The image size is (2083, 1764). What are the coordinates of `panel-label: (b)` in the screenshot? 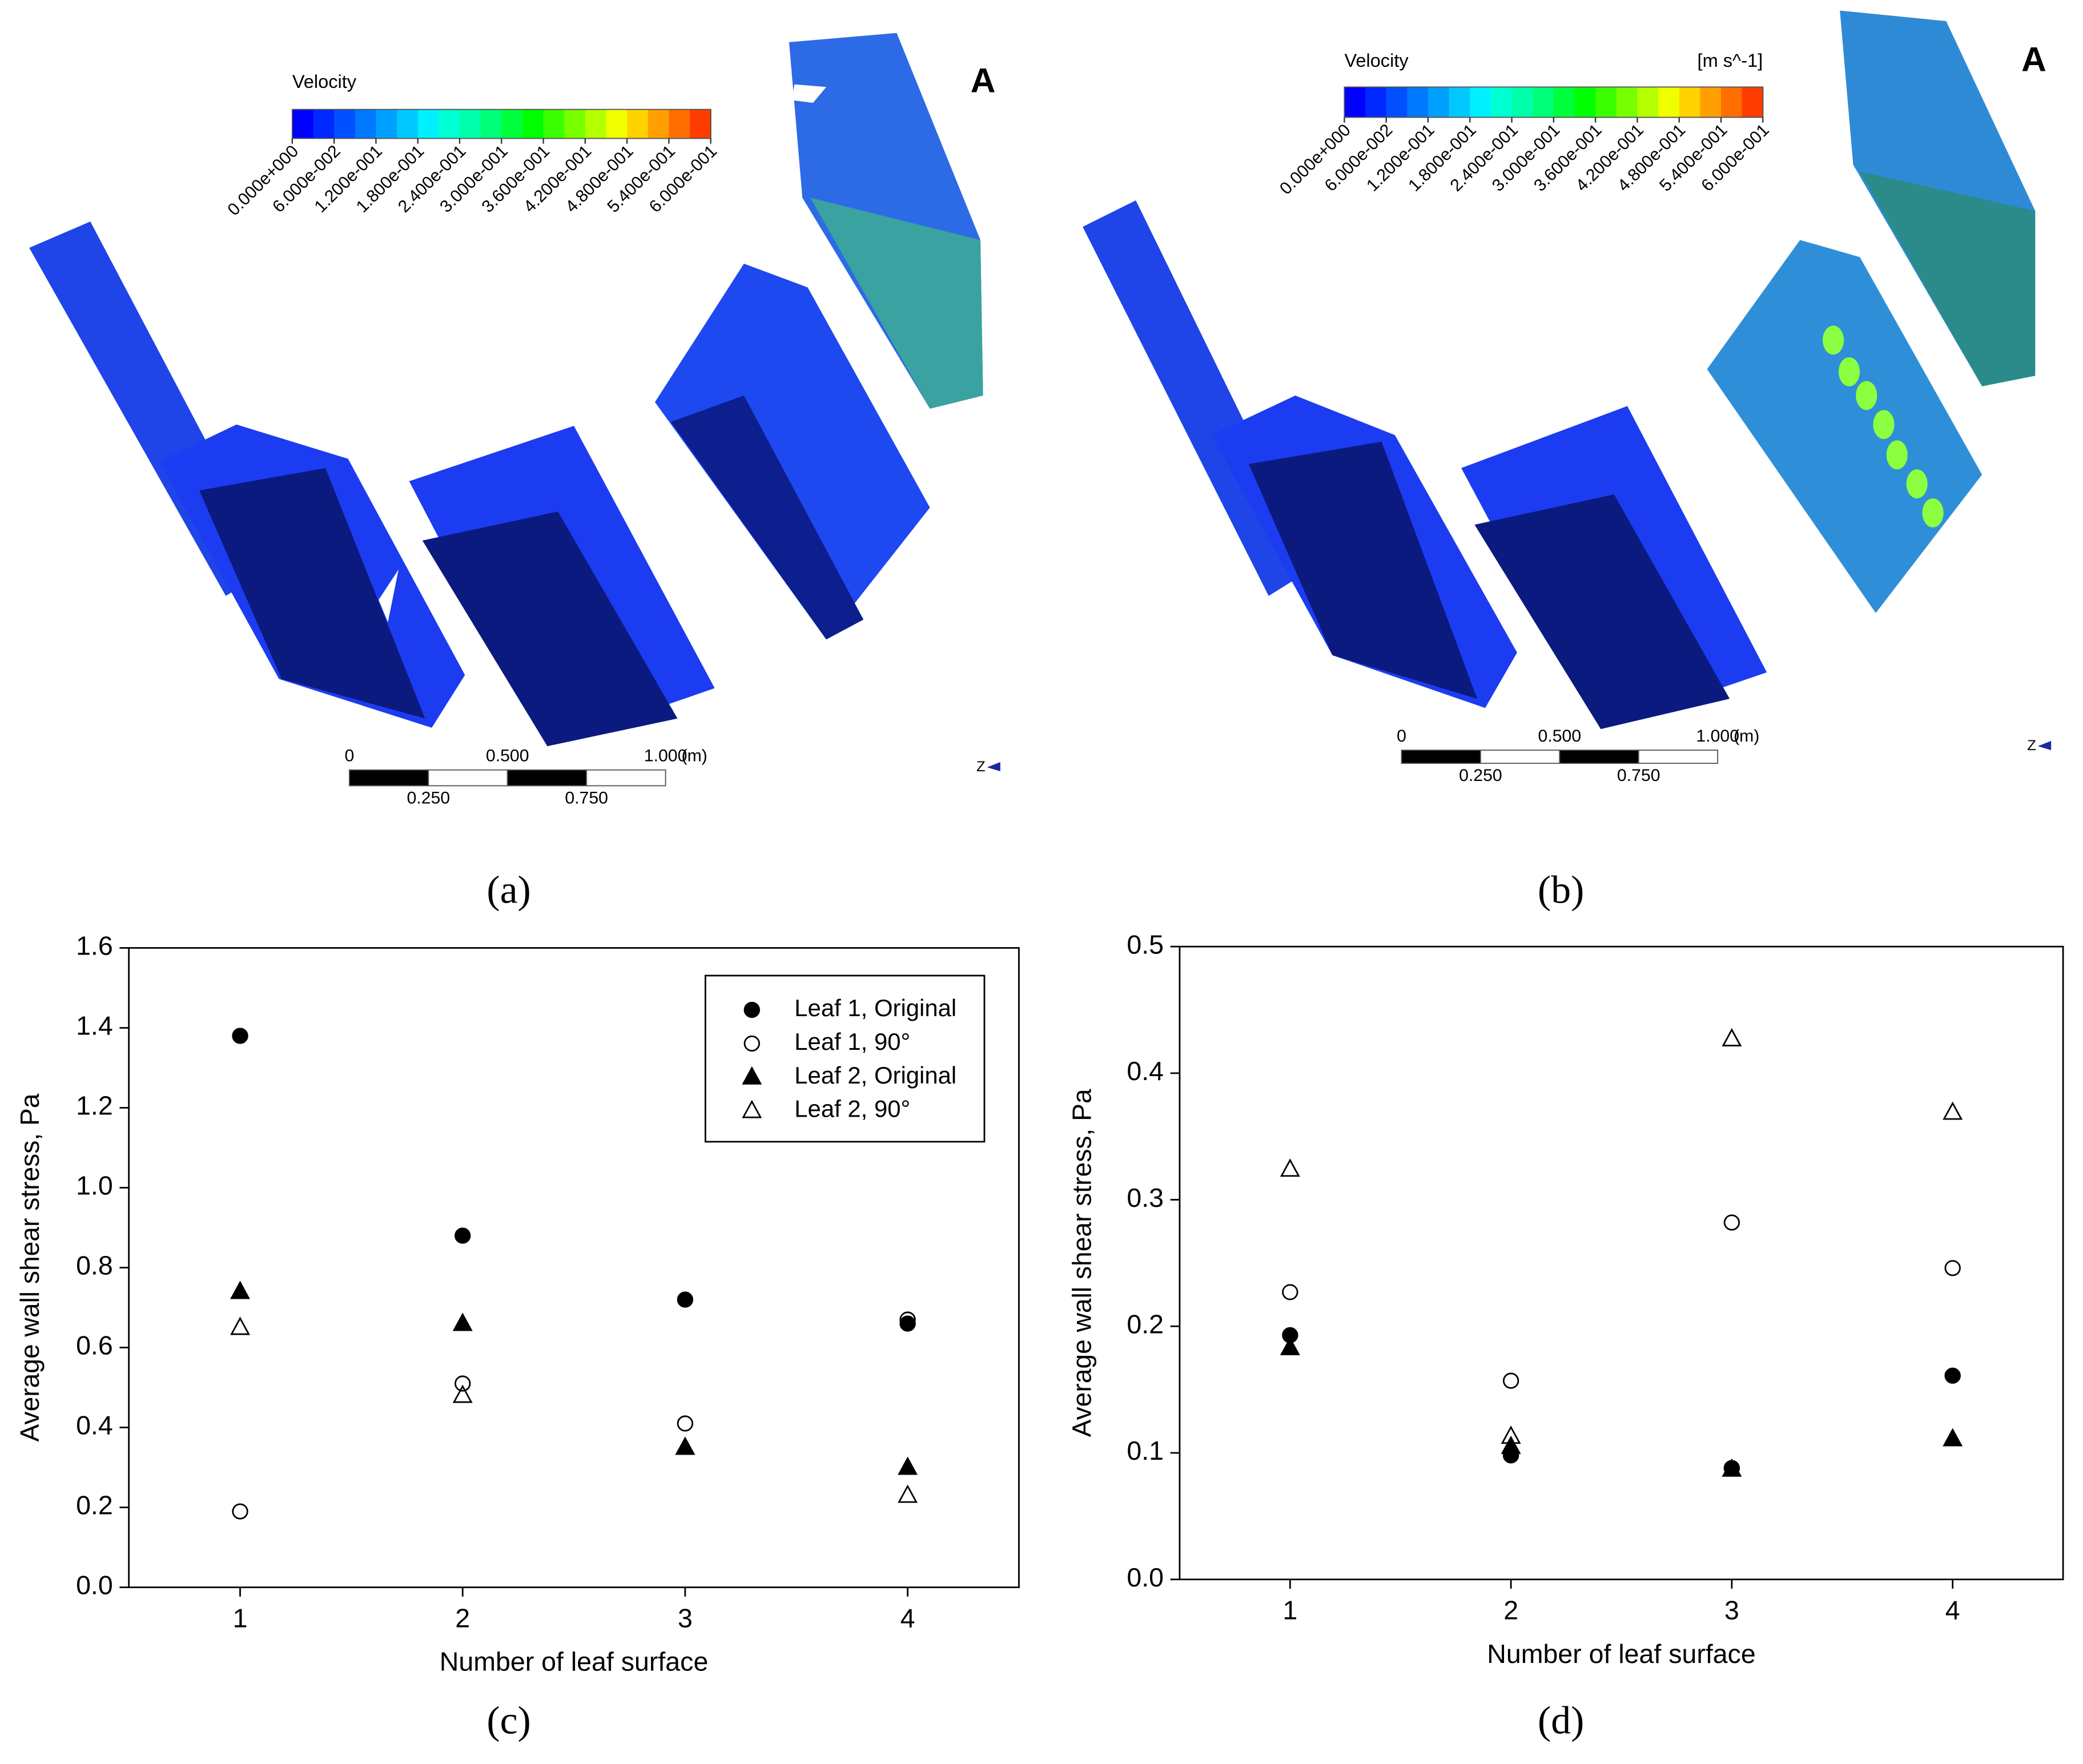 It's located at (1561, 890).